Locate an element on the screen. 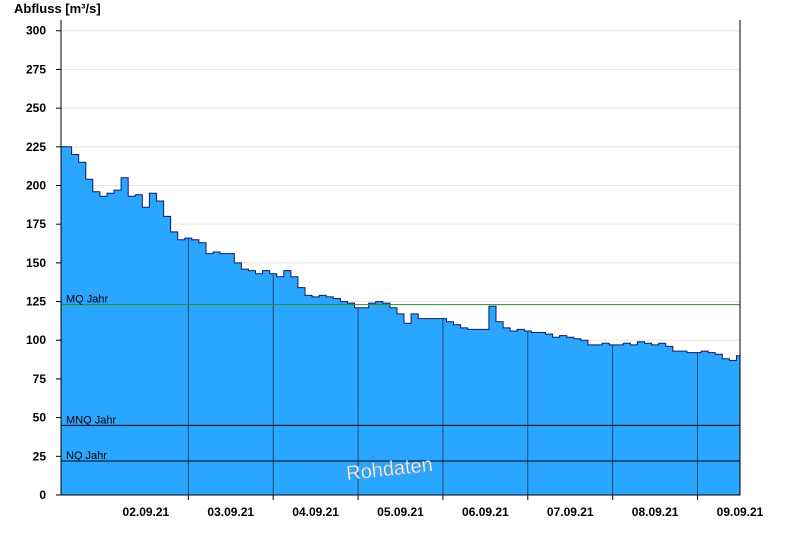  reference-line-label: MQ Jahr is located at coordinates (87, 300).